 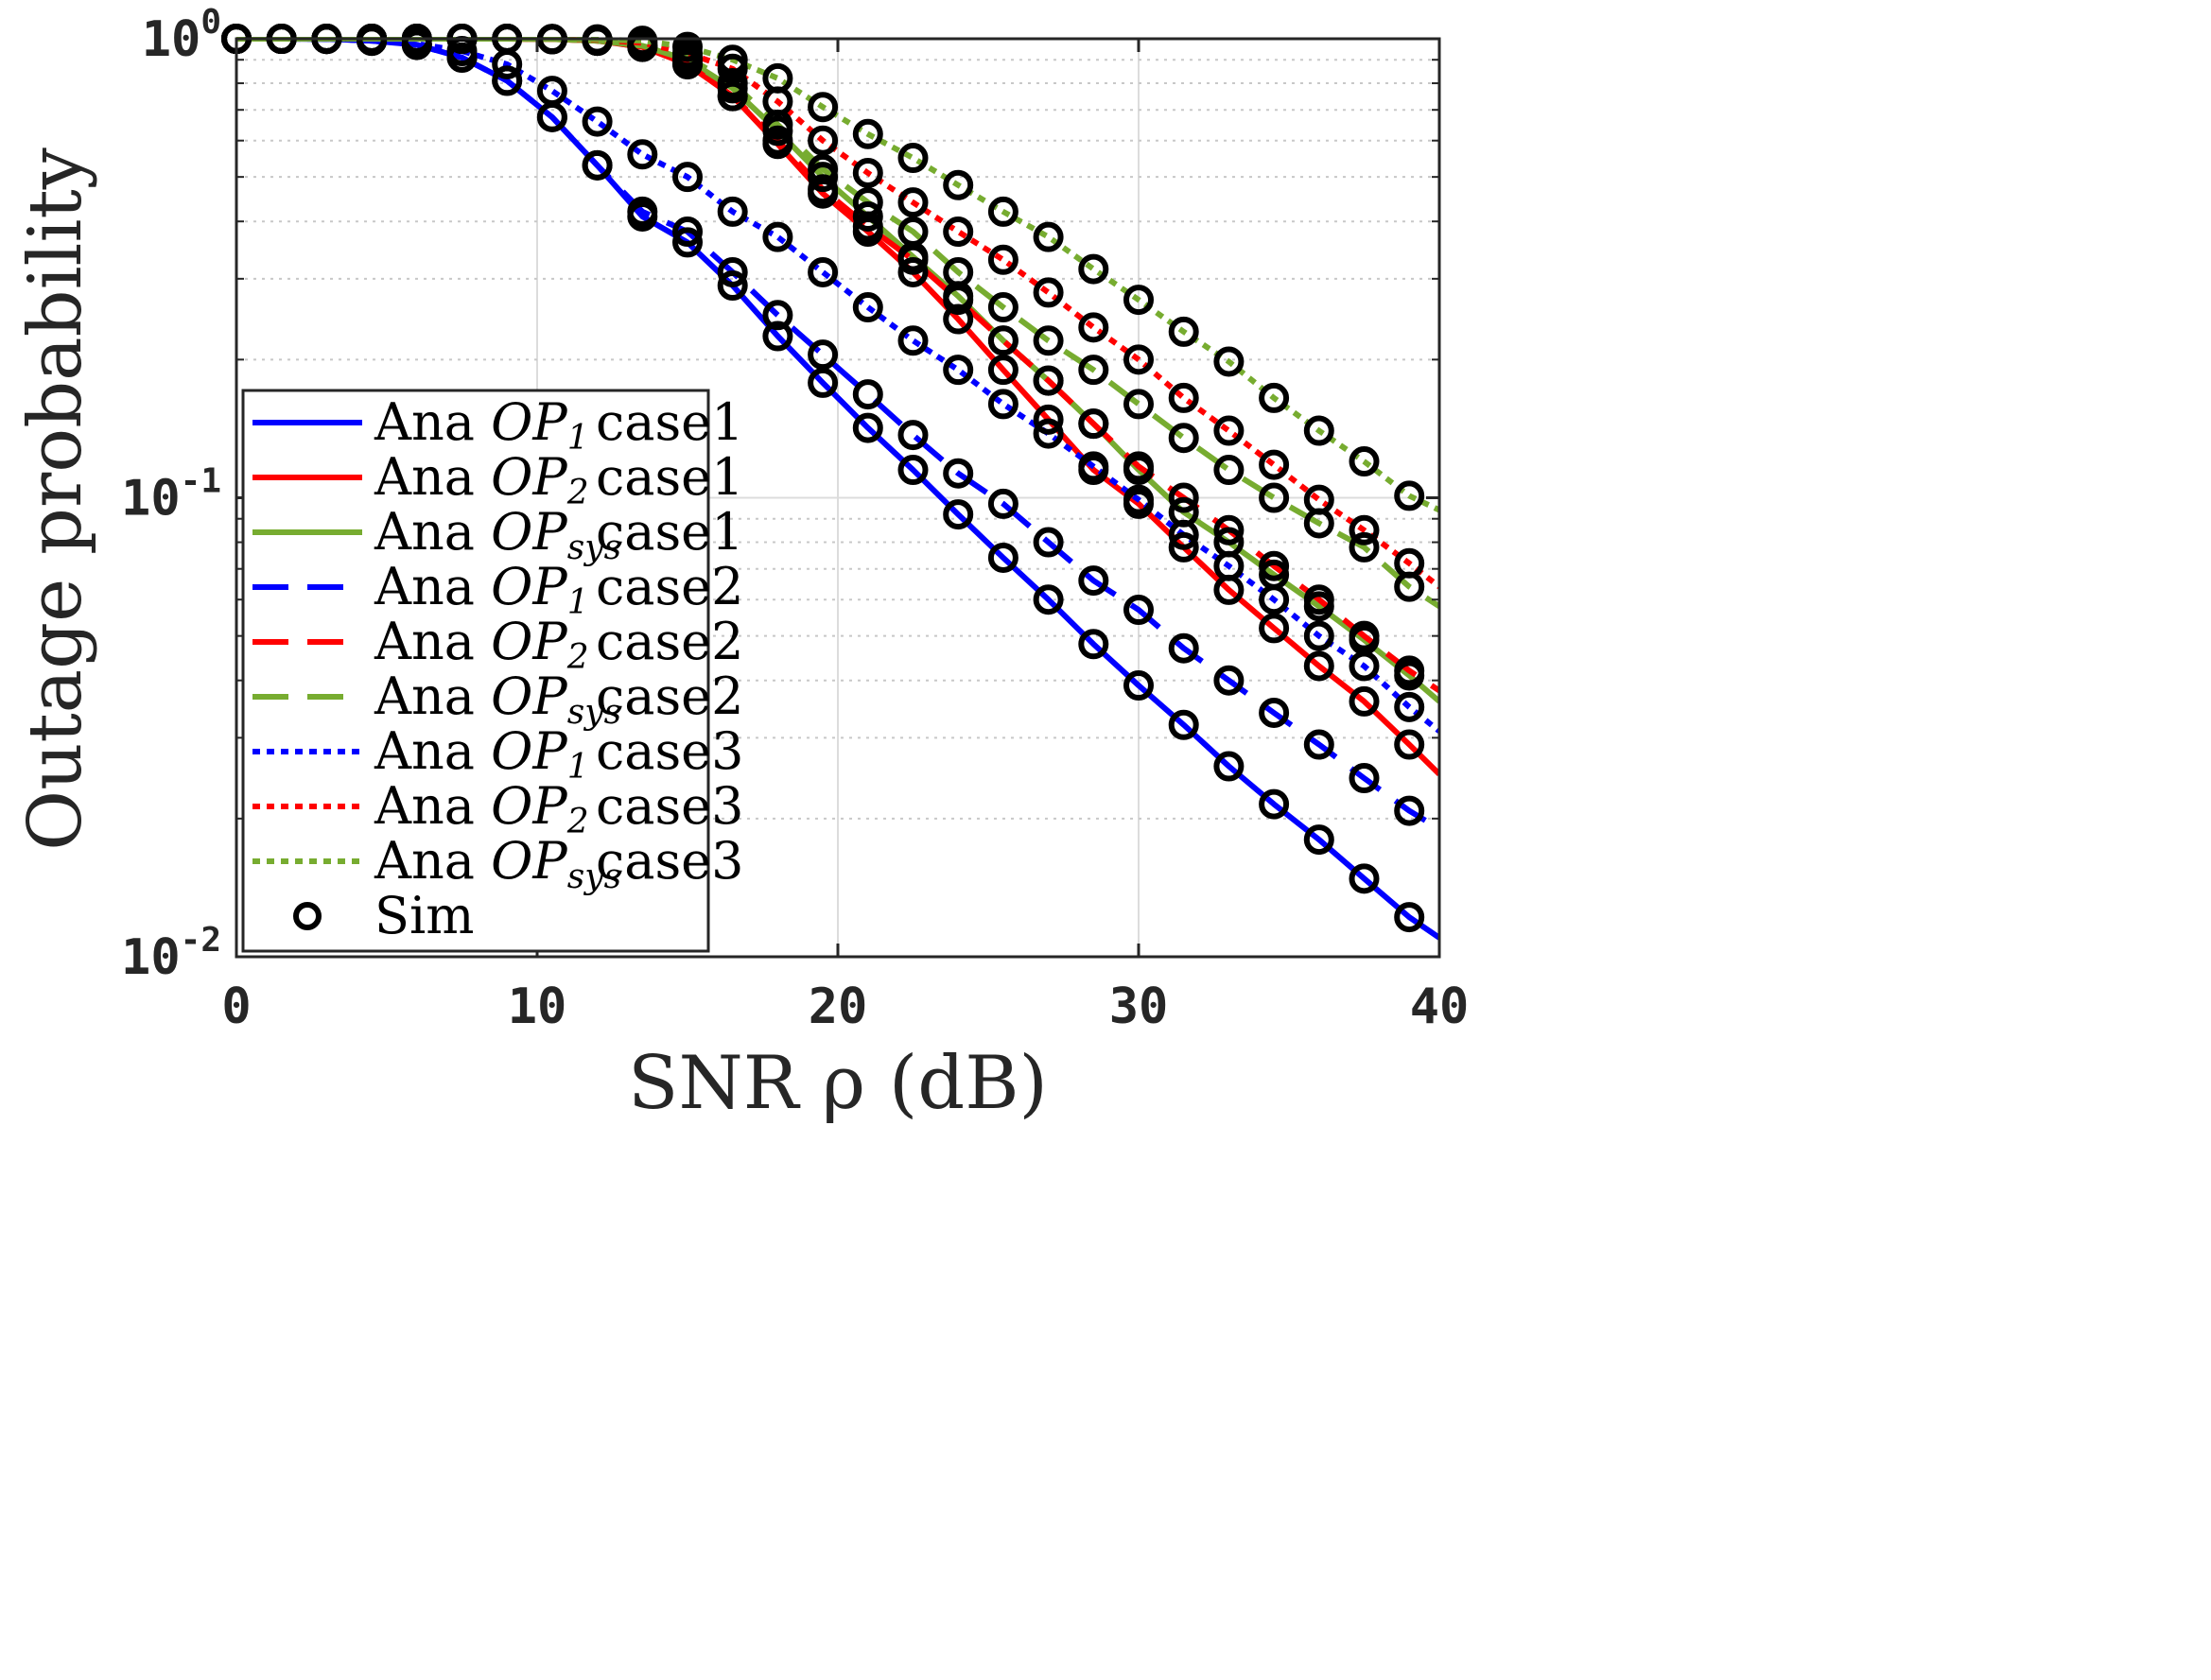 What do you see at coordinates (669, 751) in the screenshot?
I see `legend-case-label: case3` at bounding box center [669, 751].